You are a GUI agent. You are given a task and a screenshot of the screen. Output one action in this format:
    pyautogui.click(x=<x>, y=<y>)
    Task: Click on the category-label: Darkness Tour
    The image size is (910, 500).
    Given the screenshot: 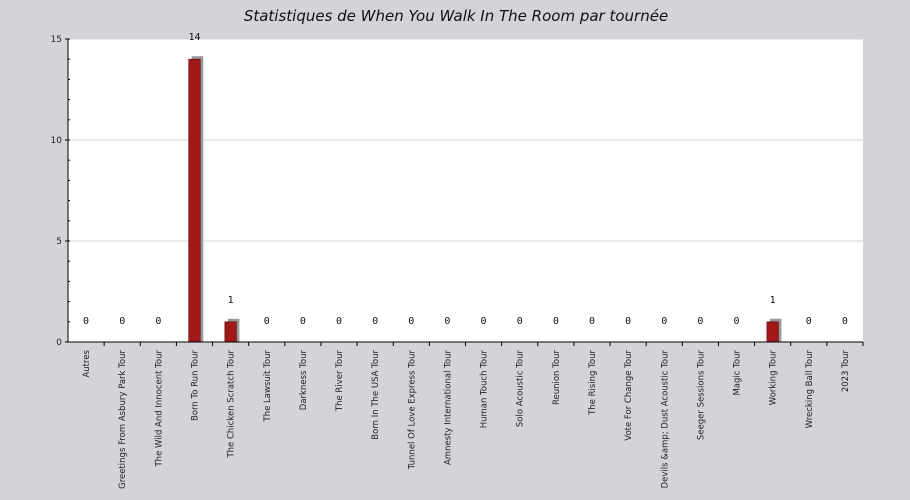 What is the action you would take?
    pyautogui.click(x=304, y=380)
    